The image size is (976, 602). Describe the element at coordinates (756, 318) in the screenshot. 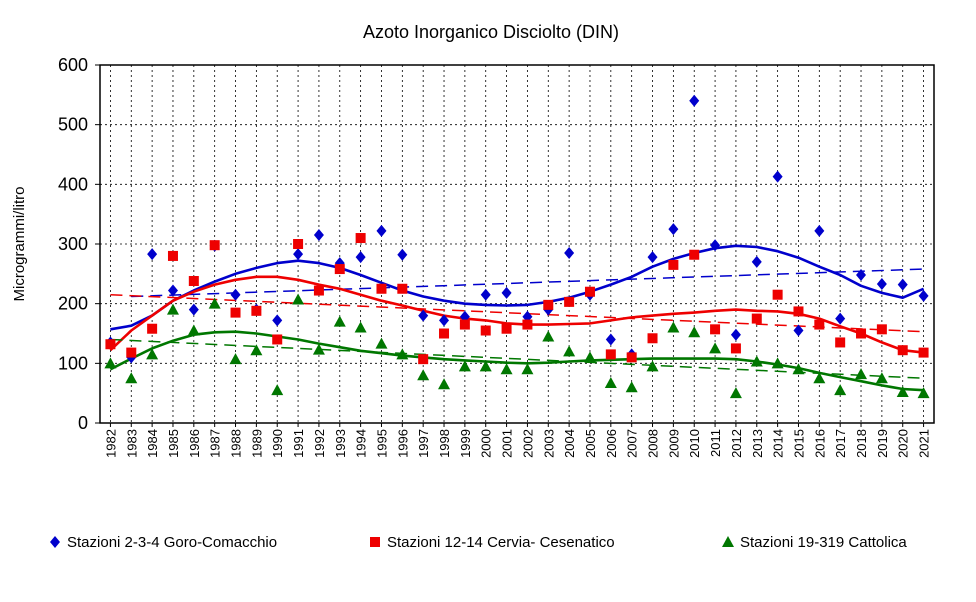

I see `point-series-2-2013` at that location.